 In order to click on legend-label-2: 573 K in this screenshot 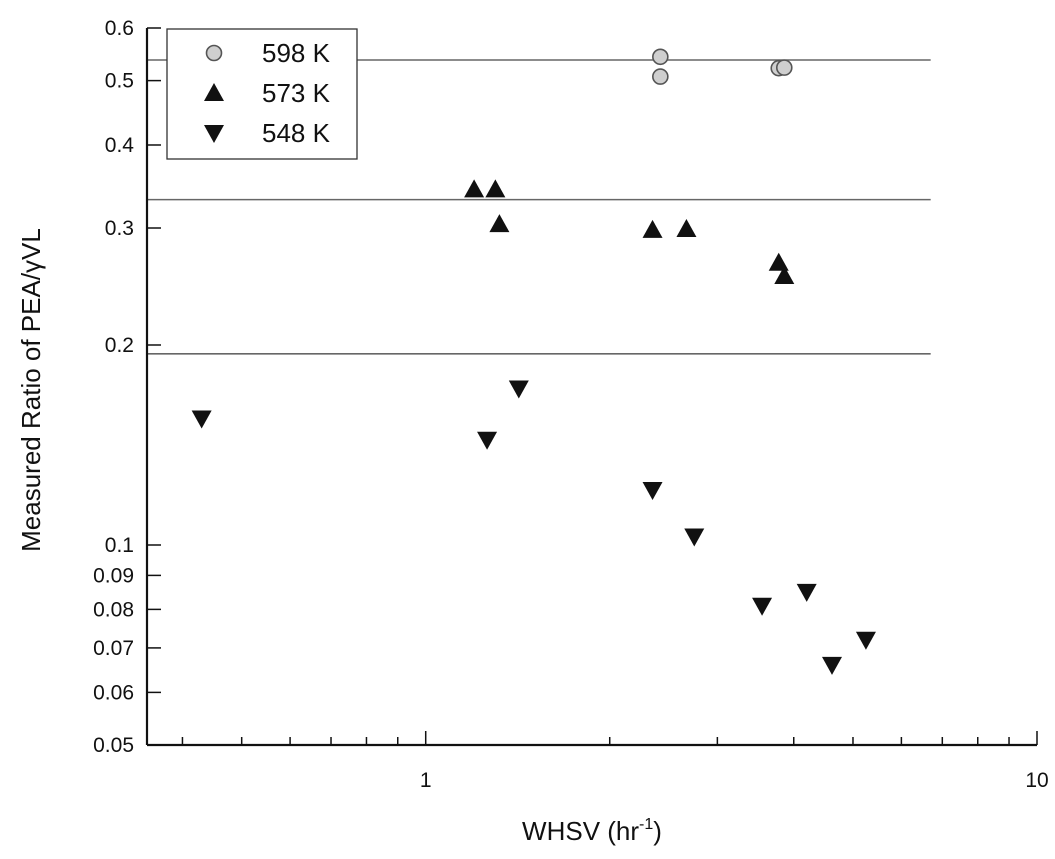, I will do `click(296, 93)`.